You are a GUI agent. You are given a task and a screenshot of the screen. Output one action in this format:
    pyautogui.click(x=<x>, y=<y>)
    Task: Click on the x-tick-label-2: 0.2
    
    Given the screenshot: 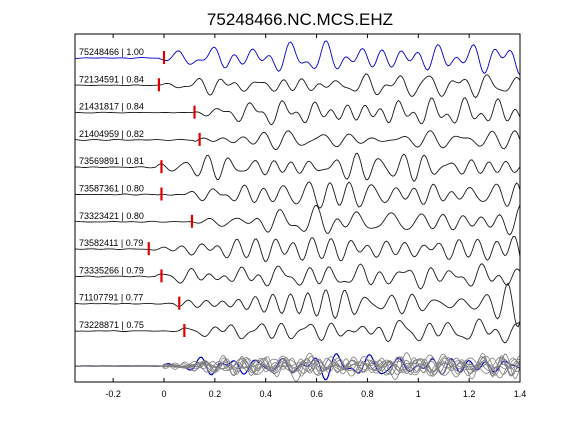 What is the action you would take?
    pyautogui.click(x=215, y=394)
    